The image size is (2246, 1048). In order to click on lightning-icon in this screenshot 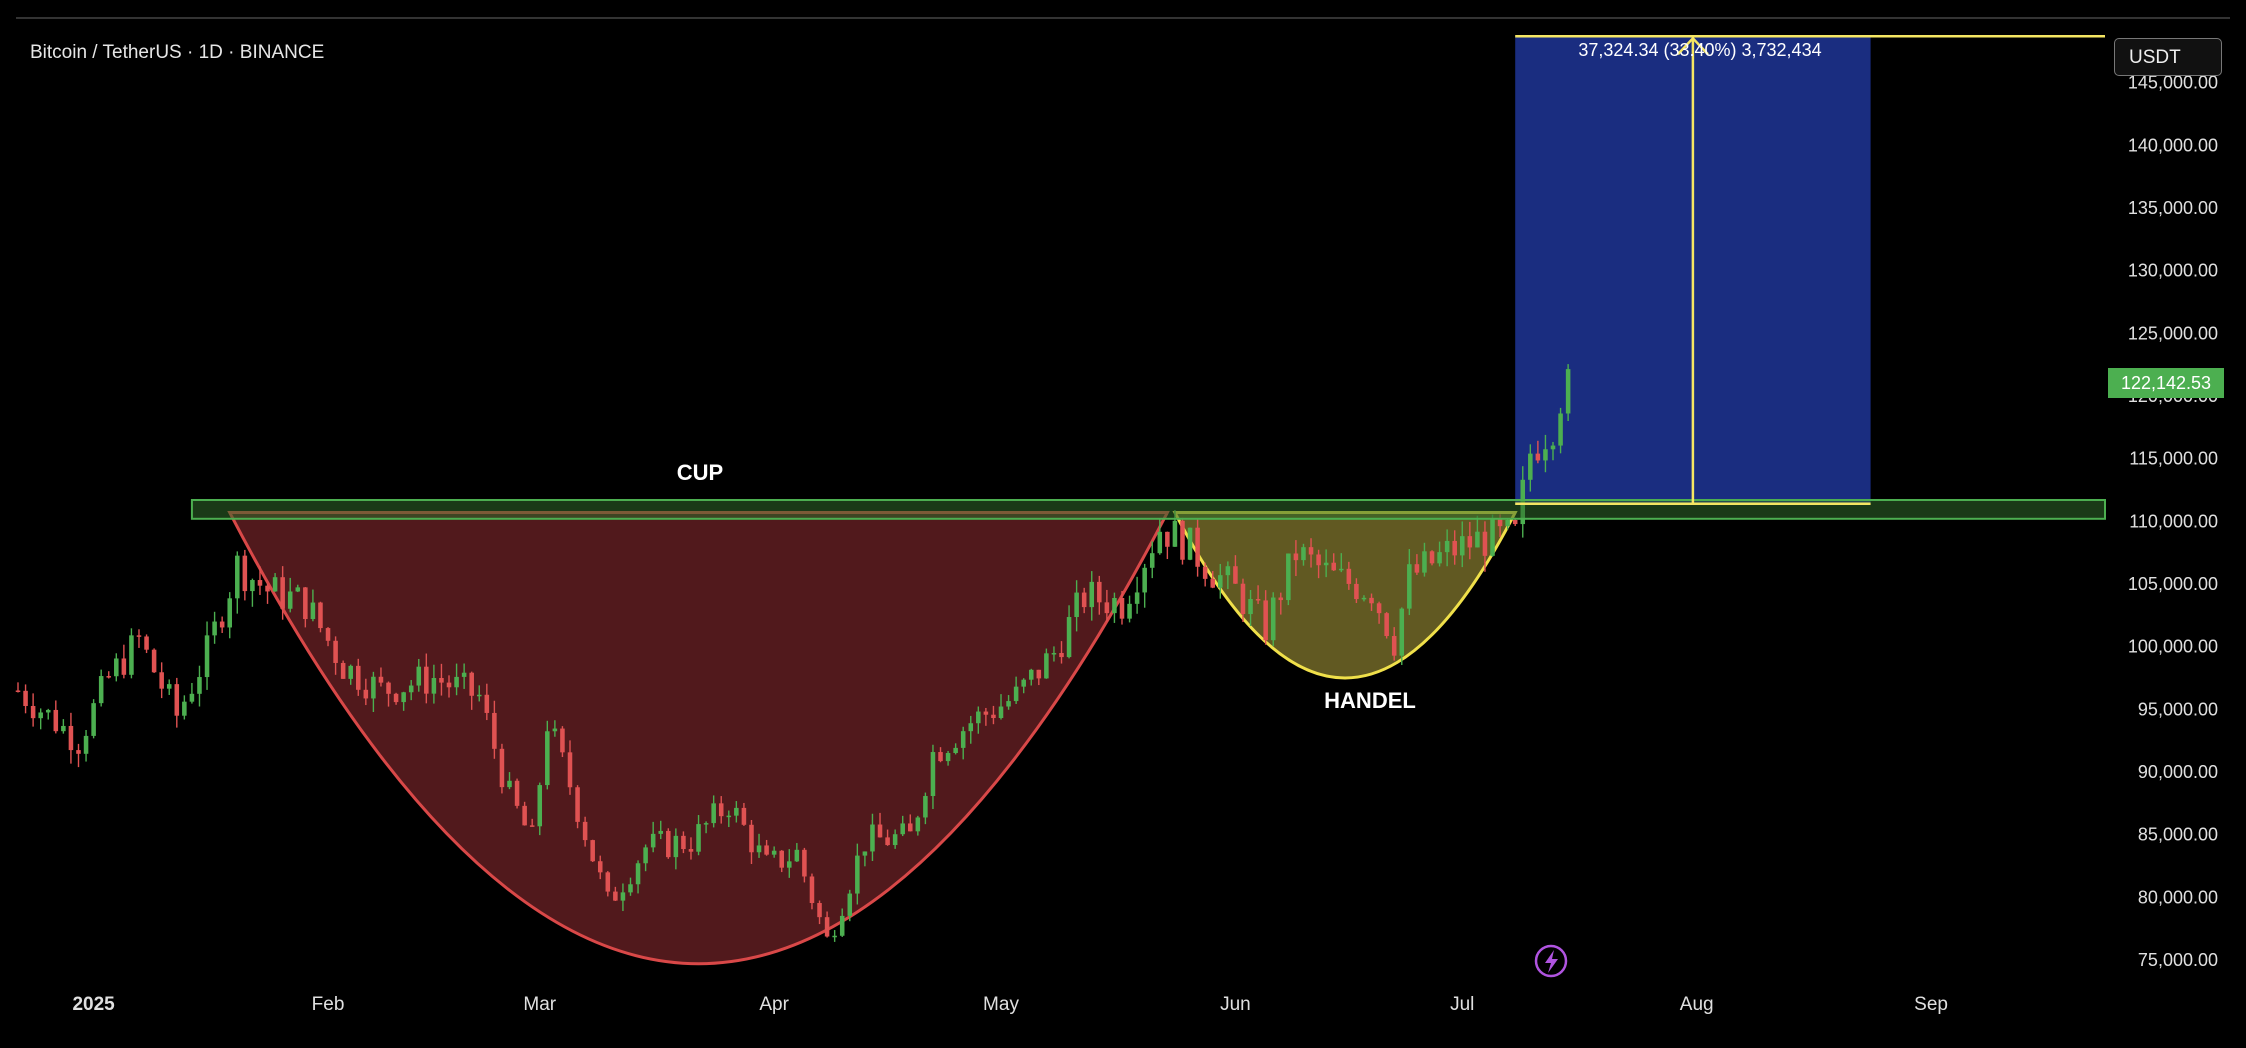, I will do `click(1551, 961)`.